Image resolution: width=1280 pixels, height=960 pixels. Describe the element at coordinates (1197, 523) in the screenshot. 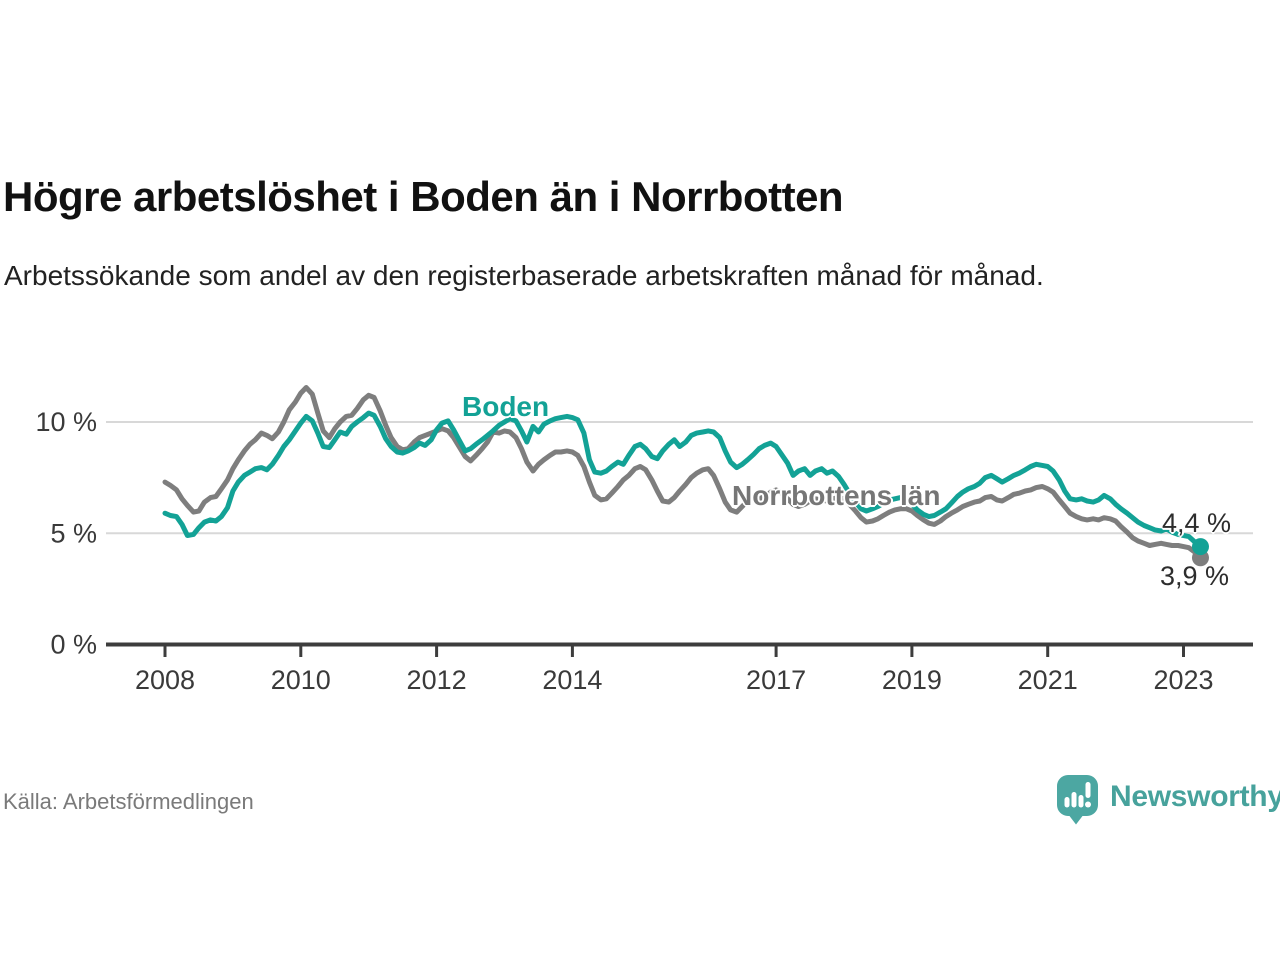

I see `end-value-label-boden: 4,4 %` at that location.